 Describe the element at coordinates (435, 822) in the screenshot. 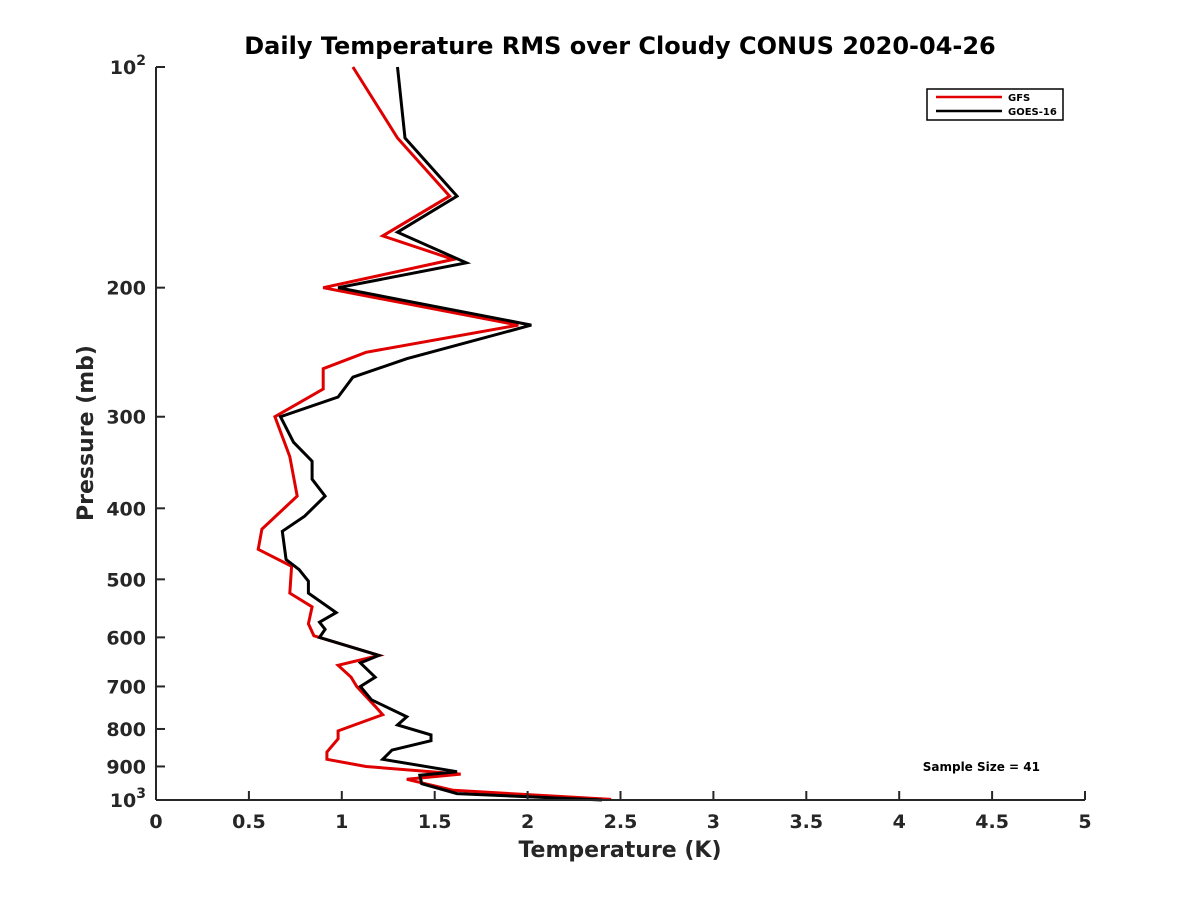

I see `x-tick-label: 1.5` at that location.